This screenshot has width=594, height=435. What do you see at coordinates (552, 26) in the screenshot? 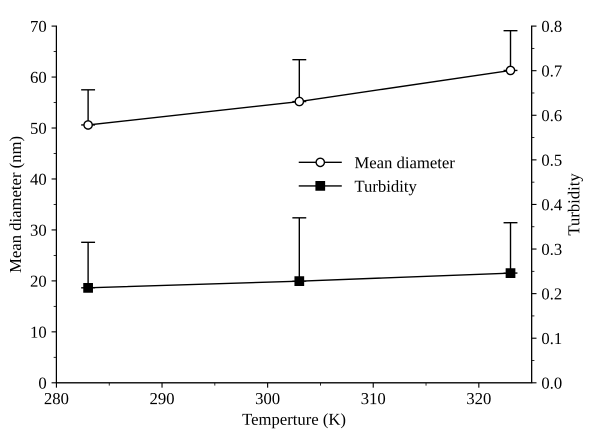
I see `y2-tick-label: 0.8` at bounding box center [552, 26].